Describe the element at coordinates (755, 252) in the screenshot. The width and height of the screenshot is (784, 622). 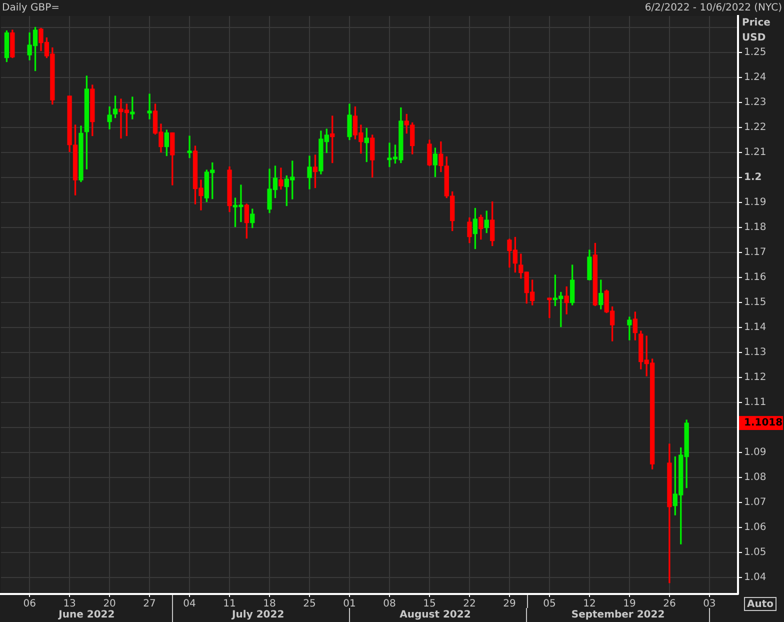
I see `y-tick-label: 1.17` at that location.